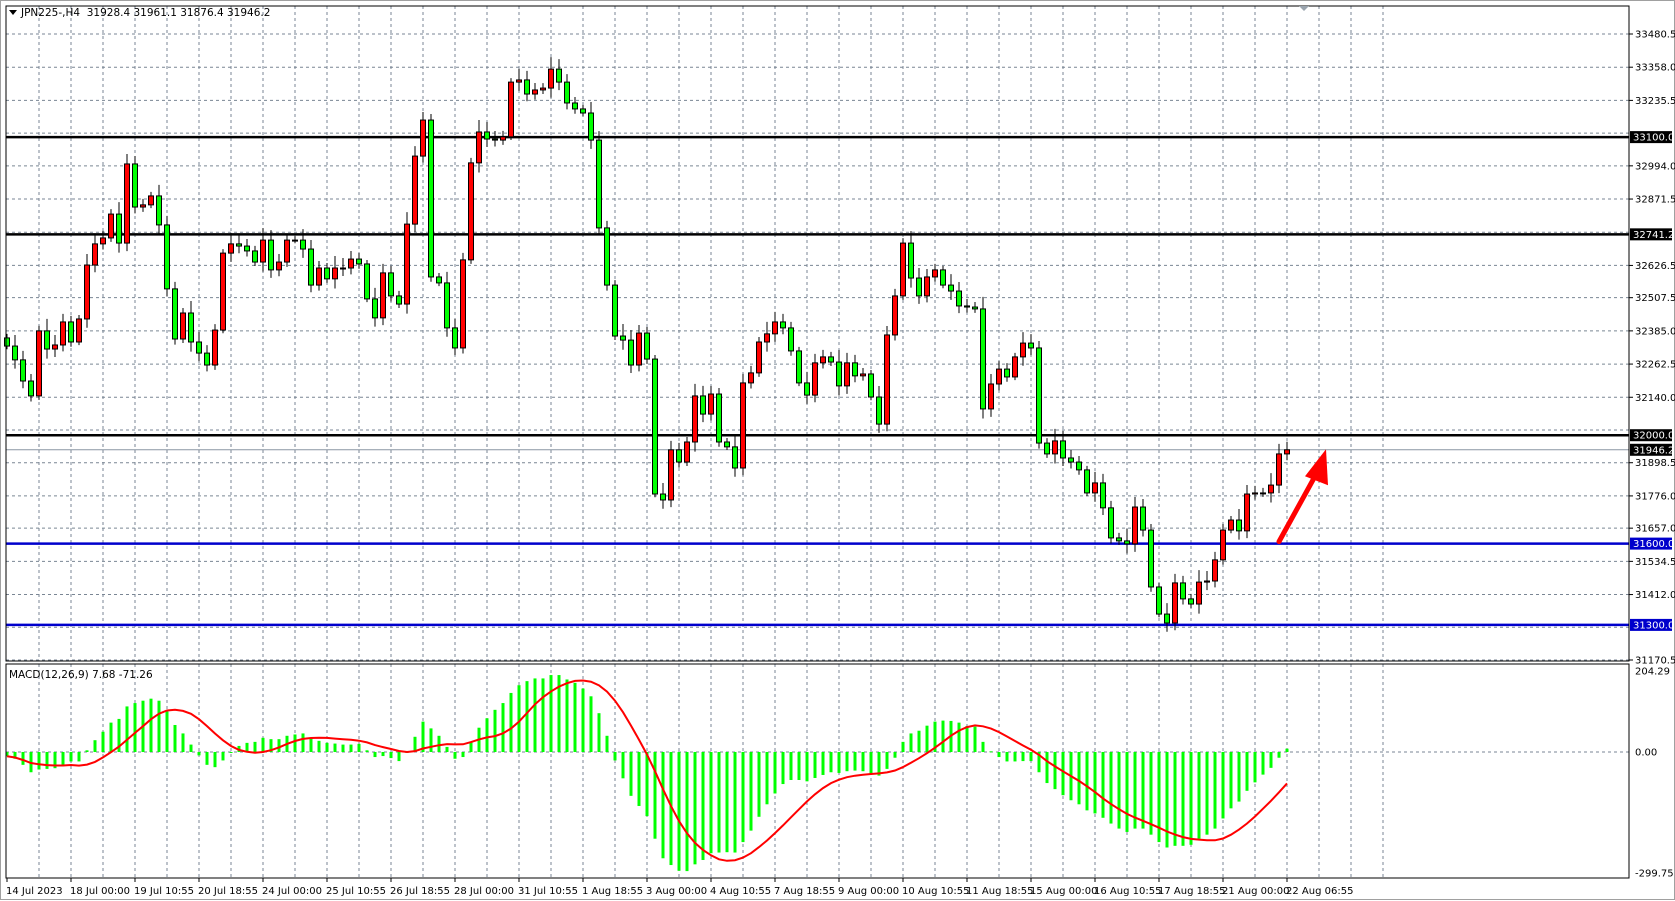 The width and height of the screenshot is (1675, 901). What do you see at coordinates (548, 891) in the screenshot?
I see `date-tick-label: 31 Jul 10:55` at bounding box center [548, 891].